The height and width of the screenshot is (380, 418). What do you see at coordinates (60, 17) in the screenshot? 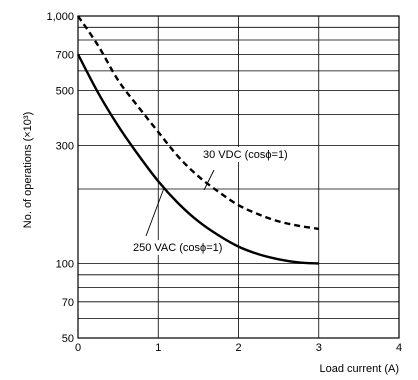
I see `y-tick-label: 1,000` at bounding box center [60, 17].